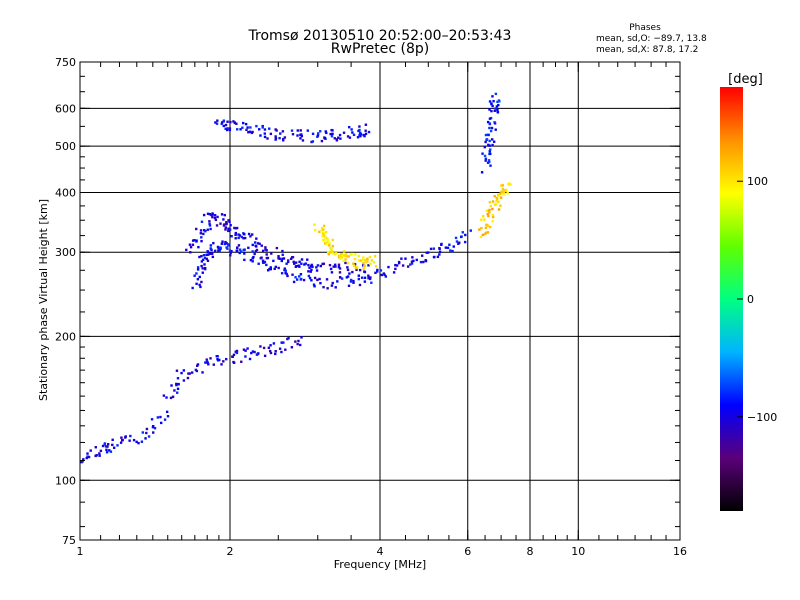 The image size is (800, 600). What do you see at coordinates (65, 336) in the screenshot?
I see `y-tick-label: 200` at bounding box center [65, 336].